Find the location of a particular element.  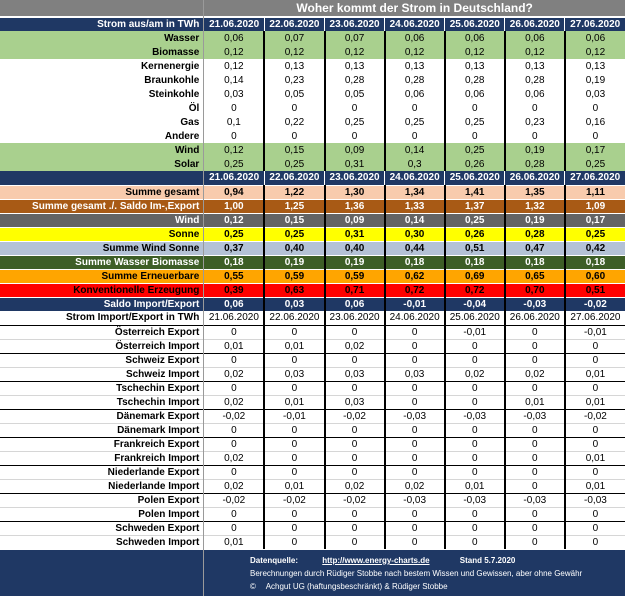

row-label: Konventionelle Erzeugung is located at coordinates (102, 289).